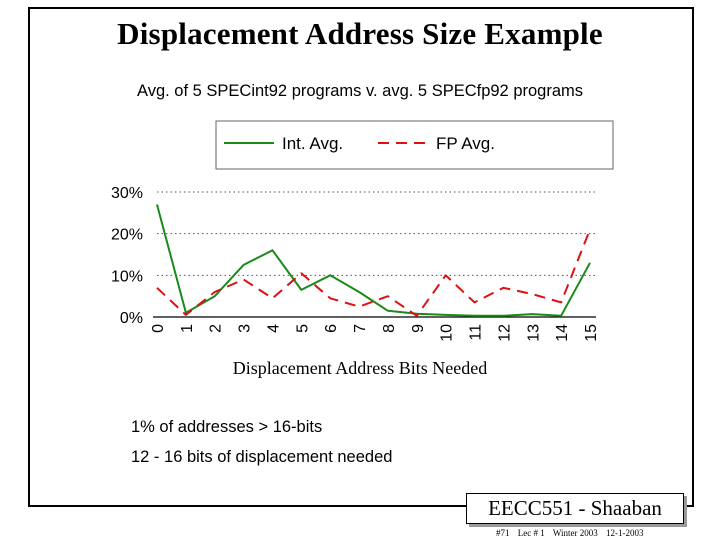 This screenshot has width=720, height=540. What do you see at coordinates (575, 508) in the screenshot?
I see `course-badge: EECC551 - Shaaban` at bounding box center [575, 508].